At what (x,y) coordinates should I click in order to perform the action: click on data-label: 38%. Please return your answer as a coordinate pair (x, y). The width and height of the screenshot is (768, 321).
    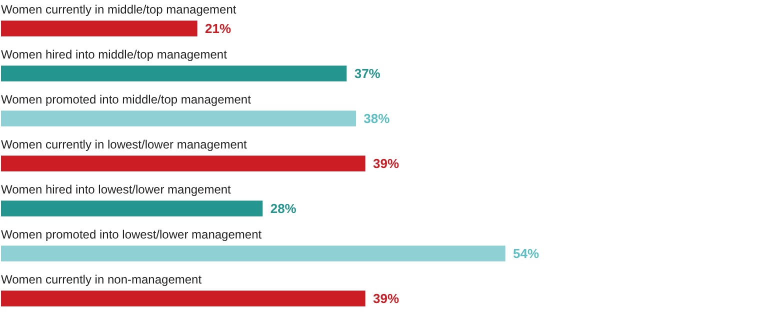
    Looking at the image, I should click on (377, 118).